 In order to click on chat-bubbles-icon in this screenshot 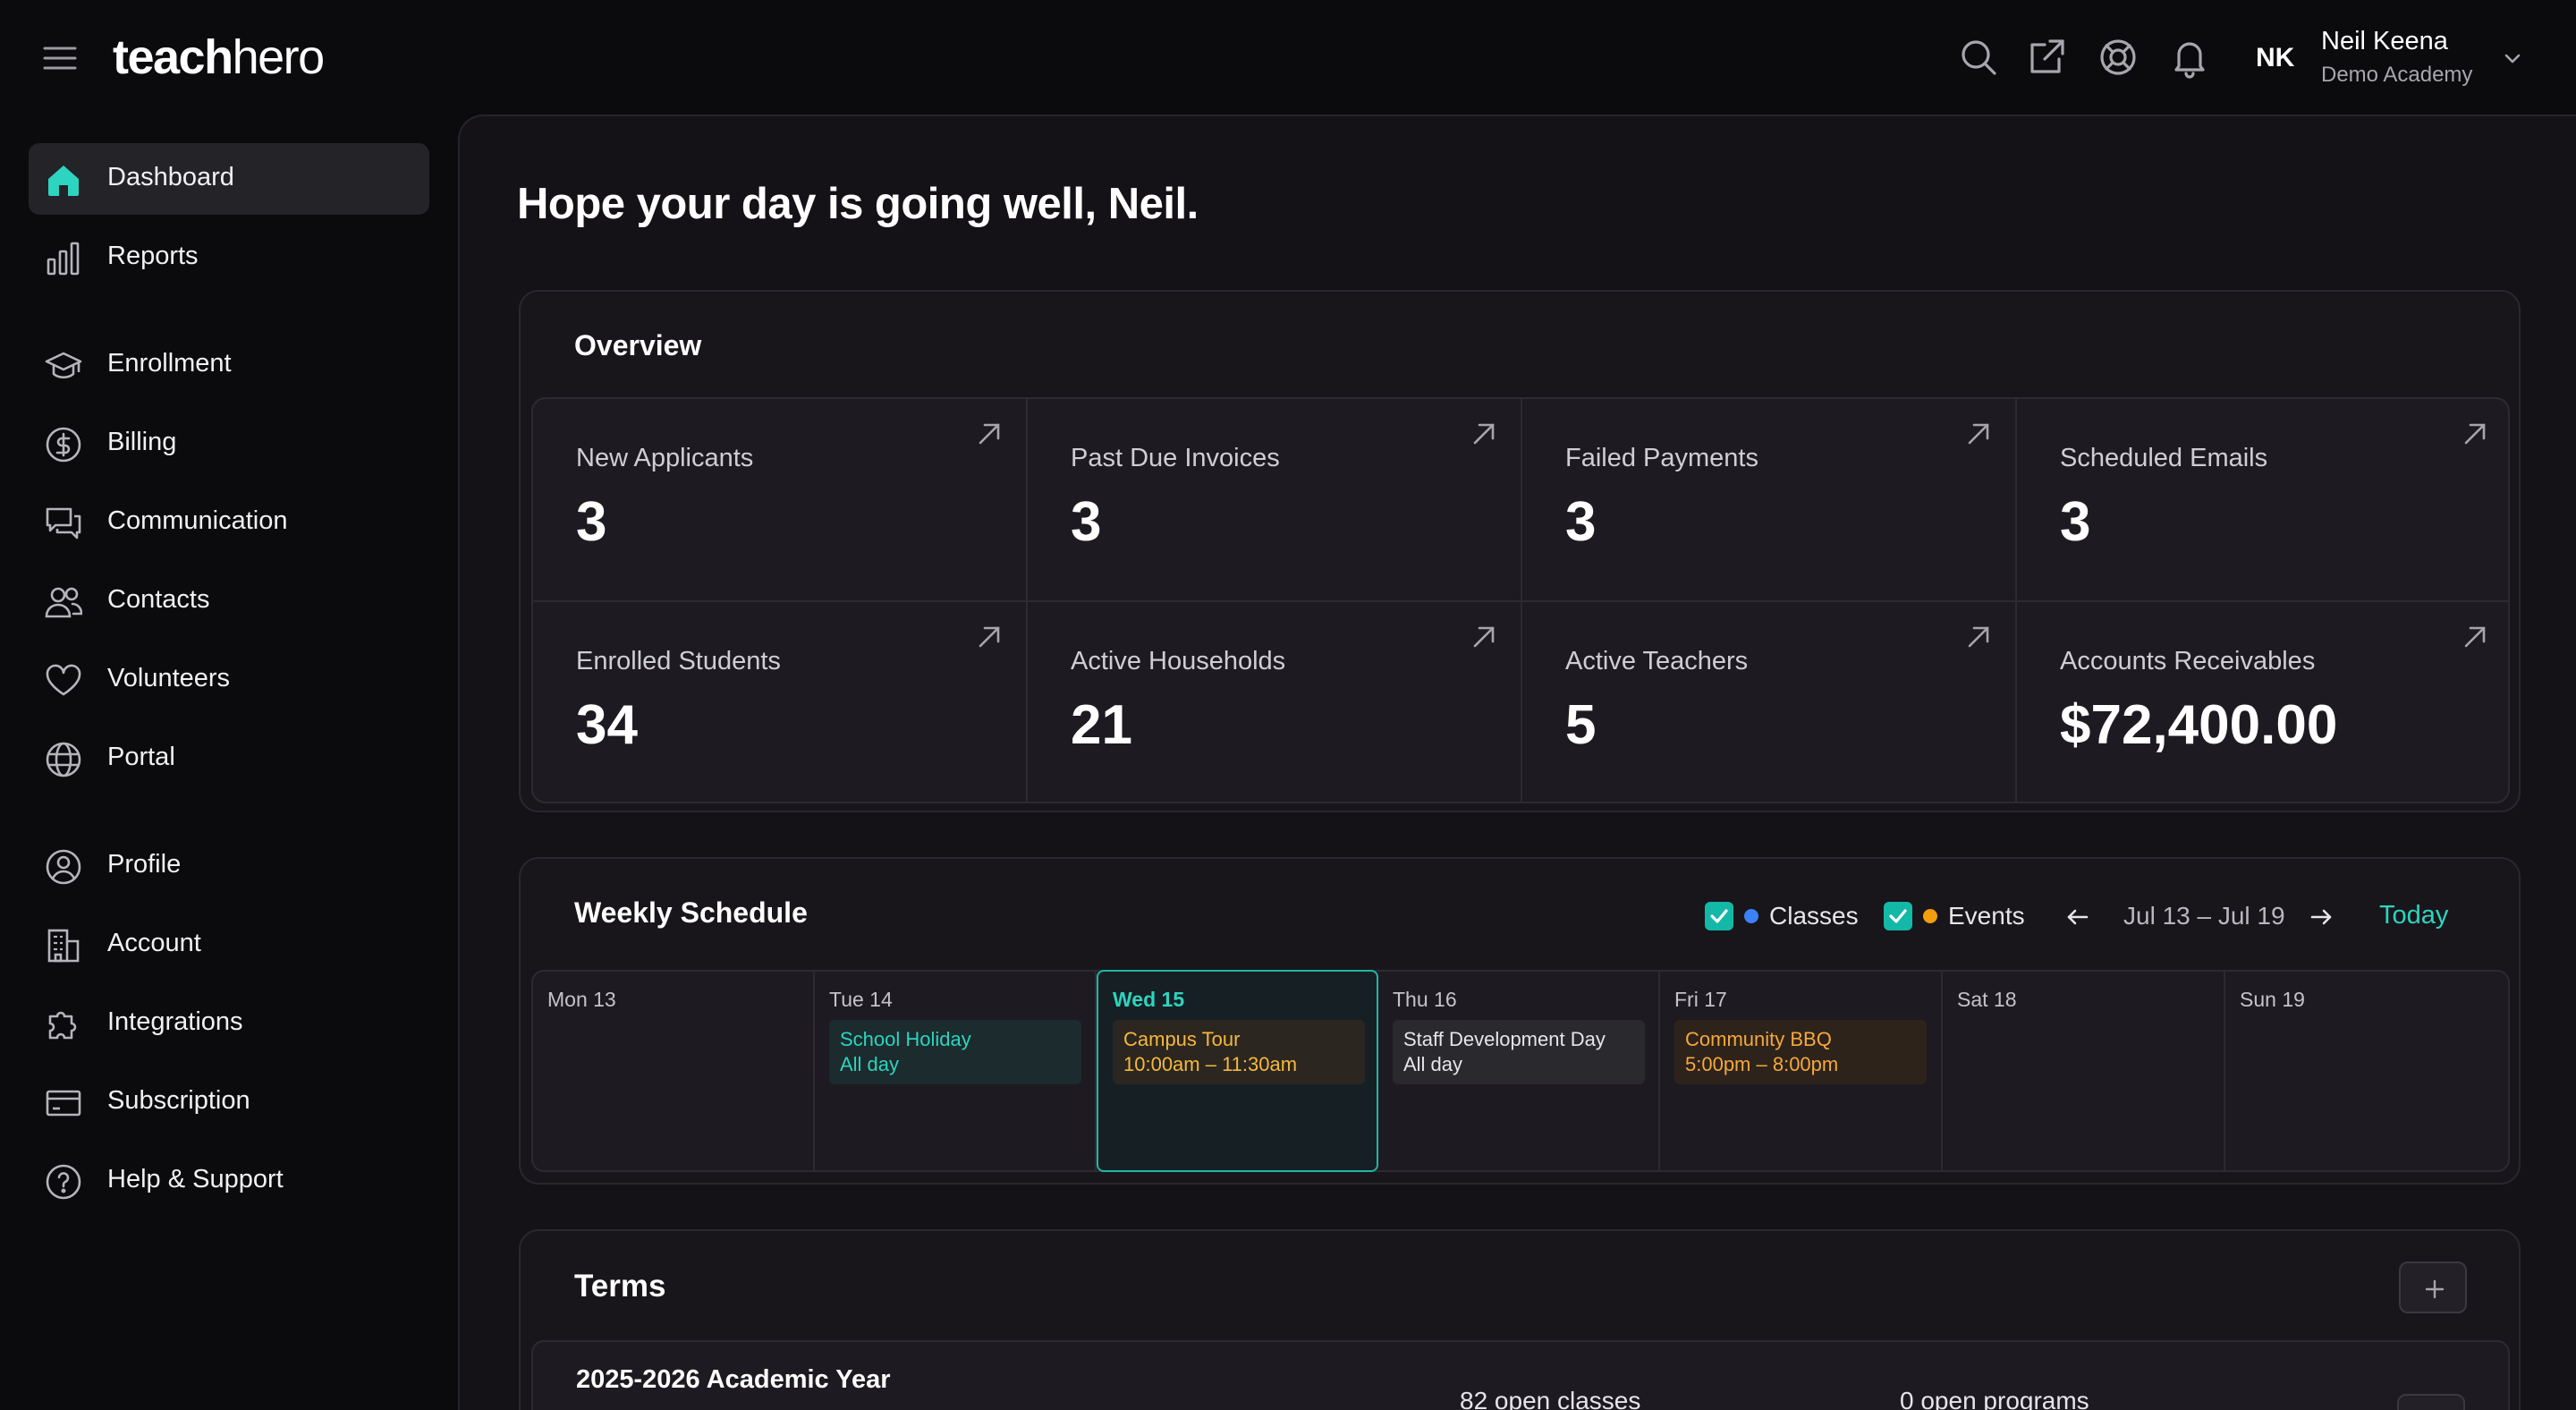, I will do `click(63, 523)`.